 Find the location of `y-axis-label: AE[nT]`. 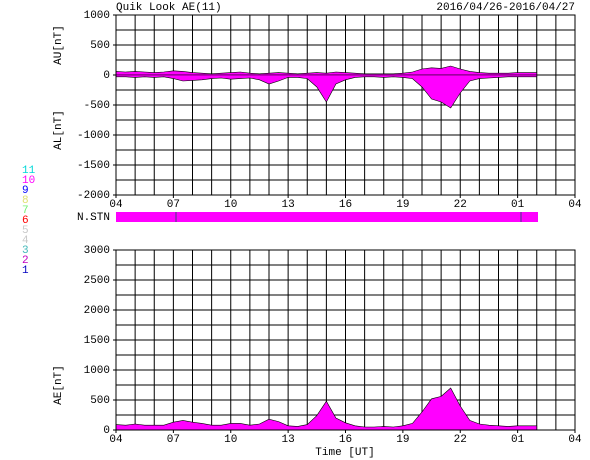

y-axis-label: AE[nT] is located at coordinates (59, 385).